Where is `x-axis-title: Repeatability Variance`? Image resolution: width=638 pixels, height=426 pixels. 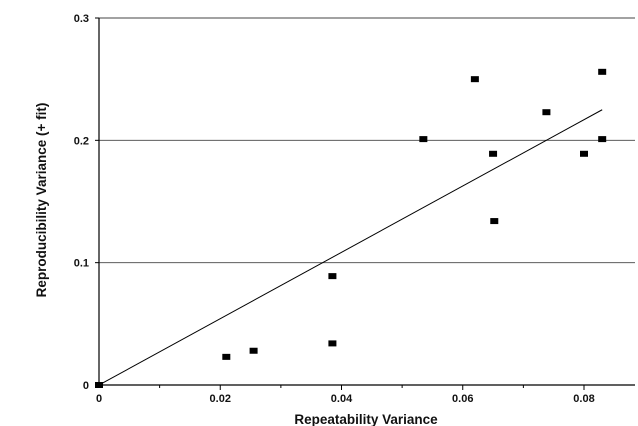
x-axis-title: Repeatability Variance is located at coordinates (366, 419).